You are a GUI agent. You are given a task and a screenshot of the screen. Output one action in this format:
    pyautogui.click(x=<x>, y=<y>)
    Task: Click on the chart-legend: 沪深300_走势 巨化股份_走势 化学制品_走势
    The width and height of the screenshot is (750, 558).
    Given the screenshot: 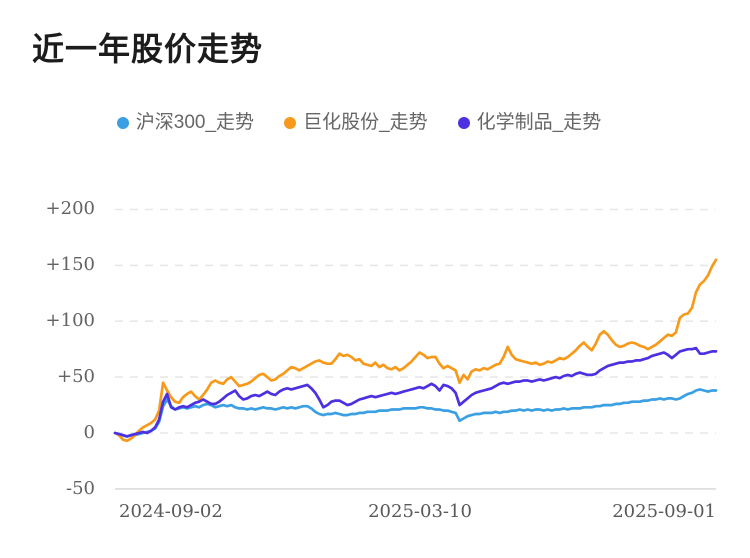 What is the action you would take?
    pyautogui.click(x=367, y=123)
    